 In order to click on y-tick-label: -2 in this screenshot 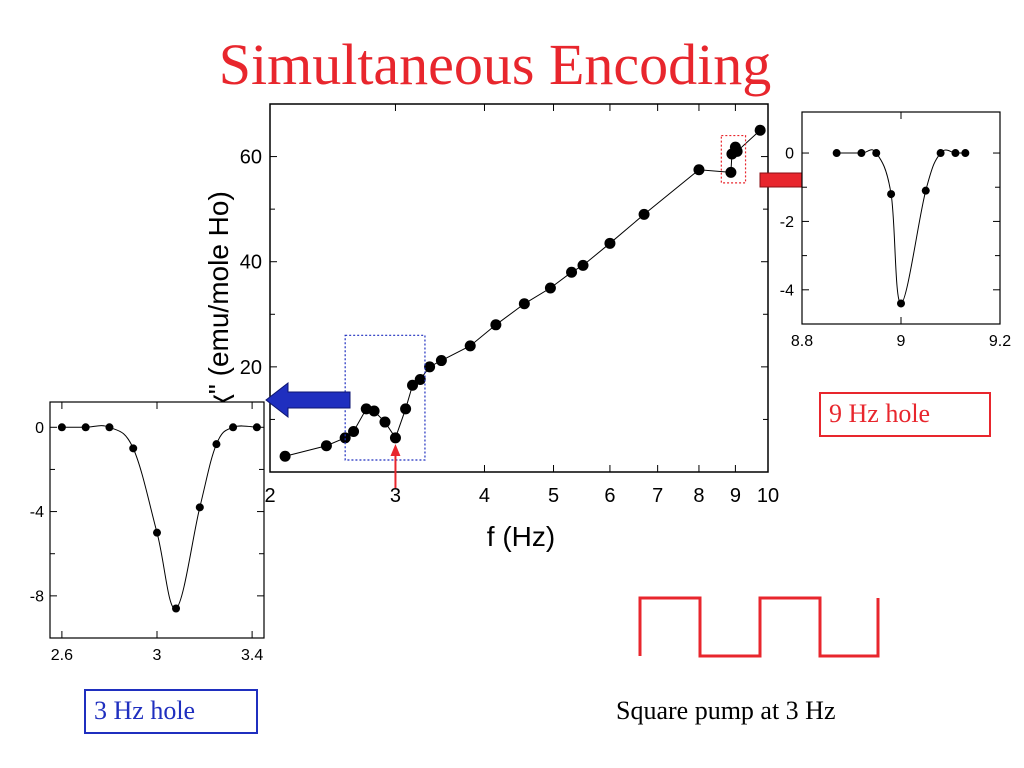, I will do `click(787, 222)`.